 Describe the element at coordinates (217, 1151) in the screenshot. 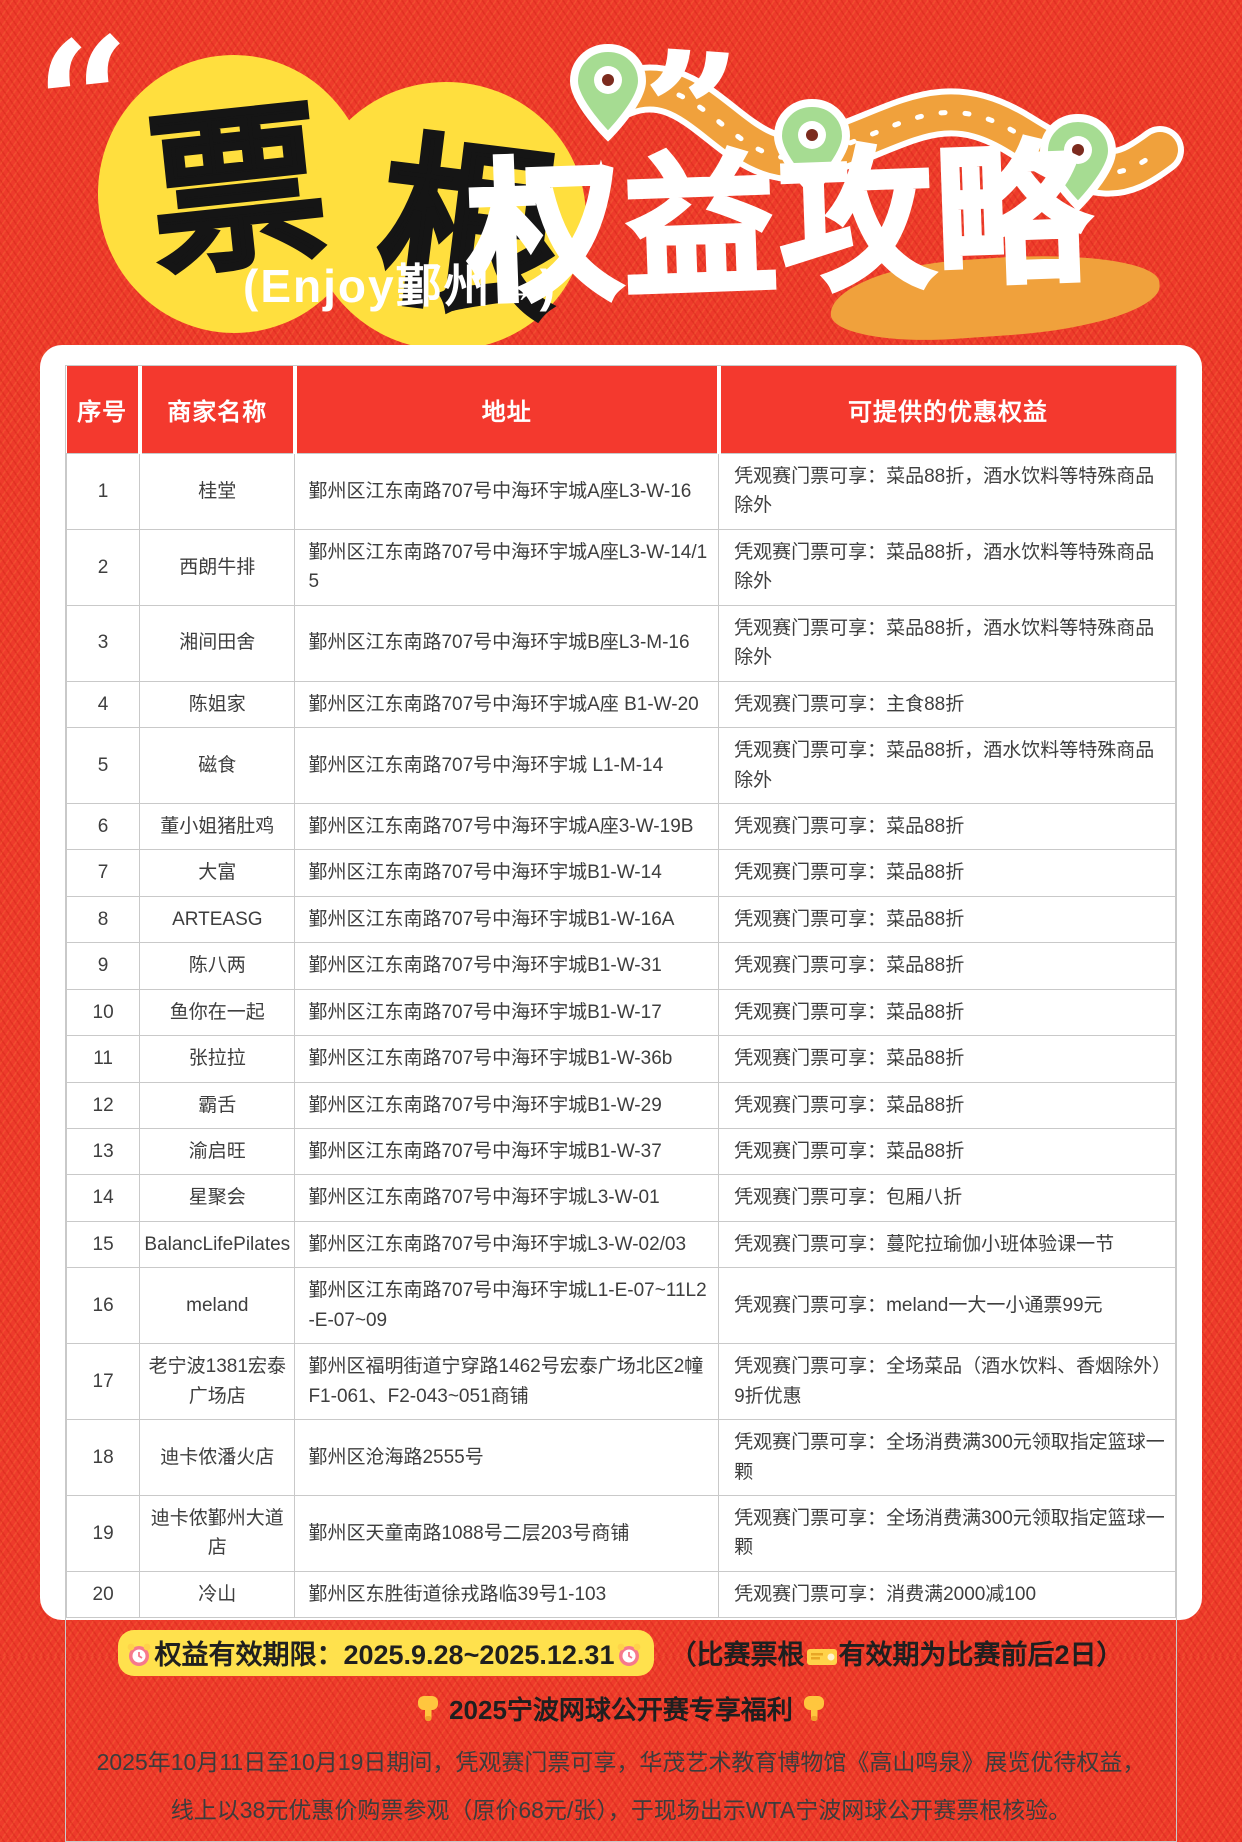

I see `merchant-name: 渝启旺` at that location.